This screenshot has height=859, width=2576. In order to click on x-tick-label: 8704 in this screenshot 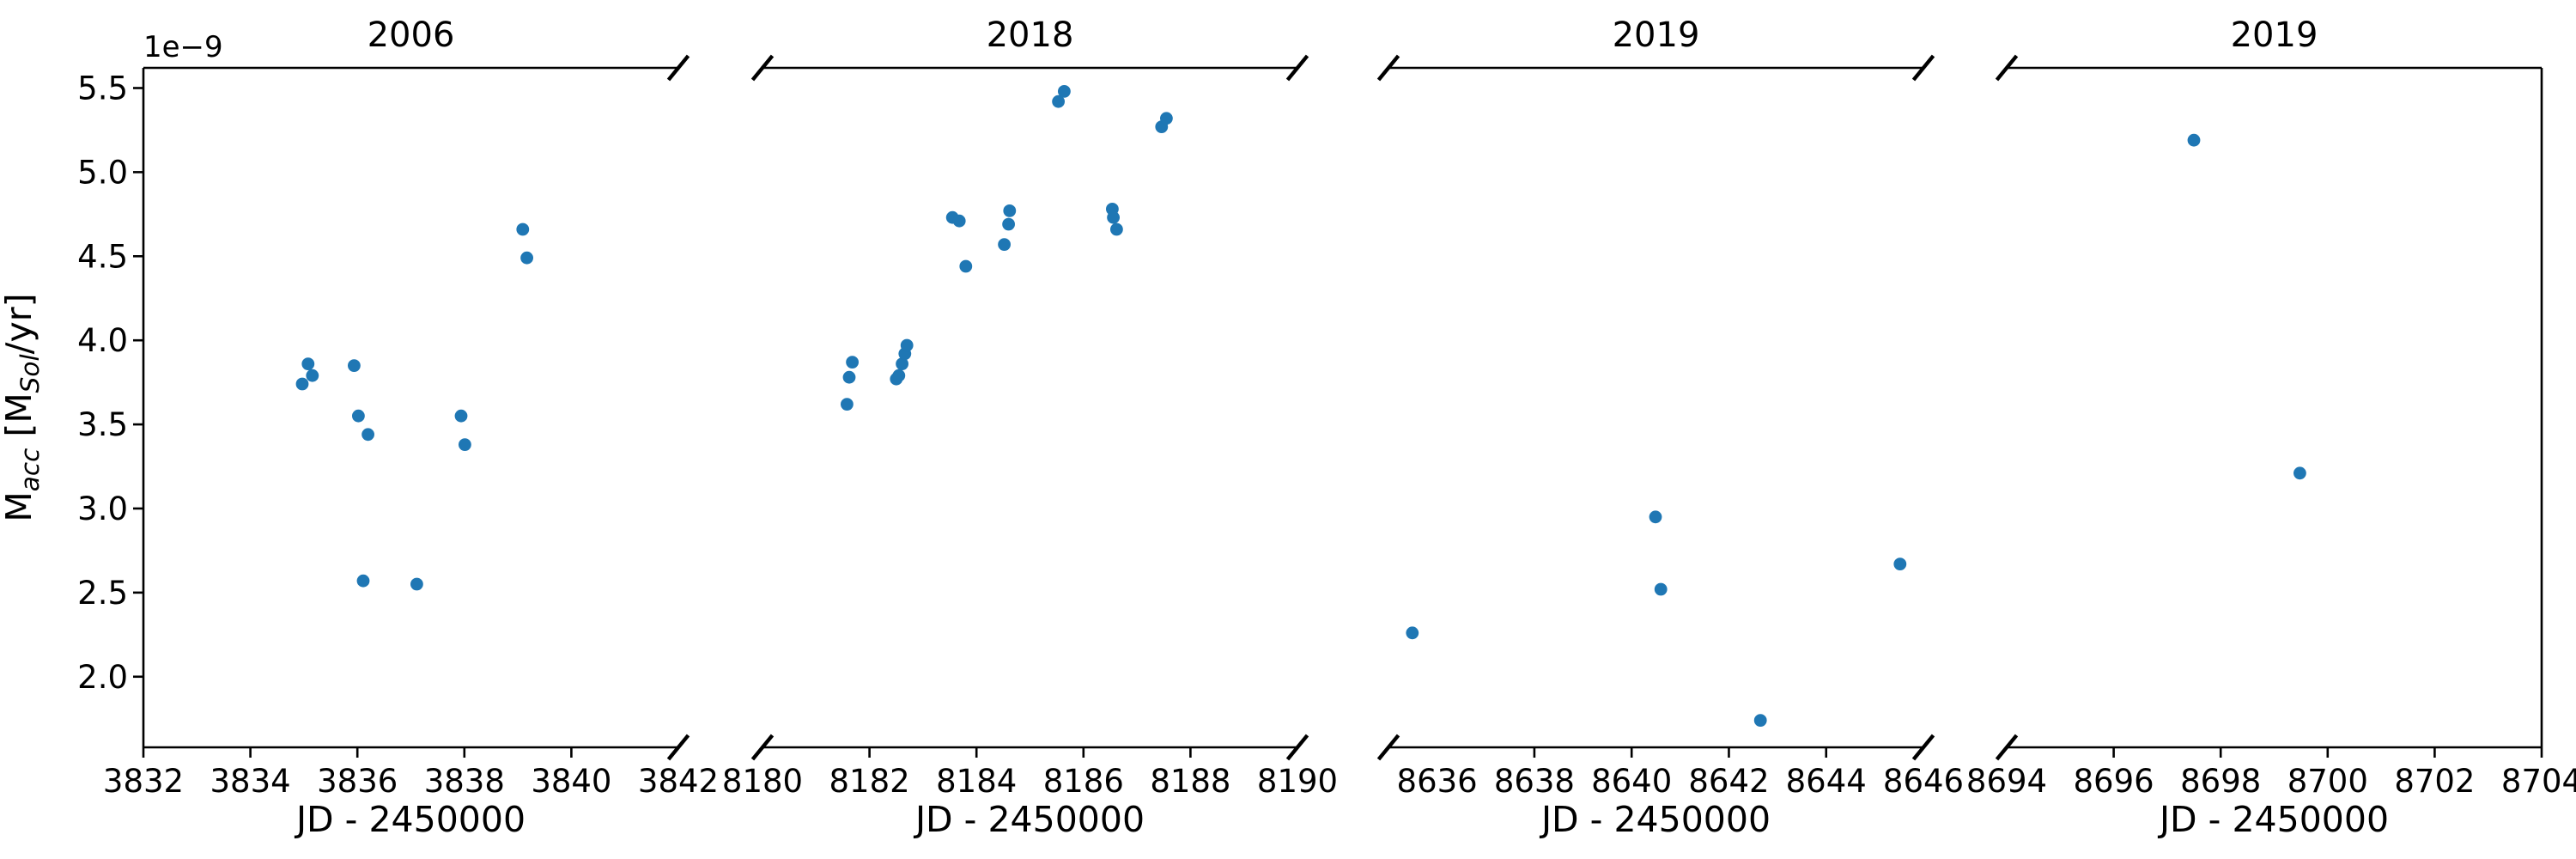, I will do `click(2538, 781)`.